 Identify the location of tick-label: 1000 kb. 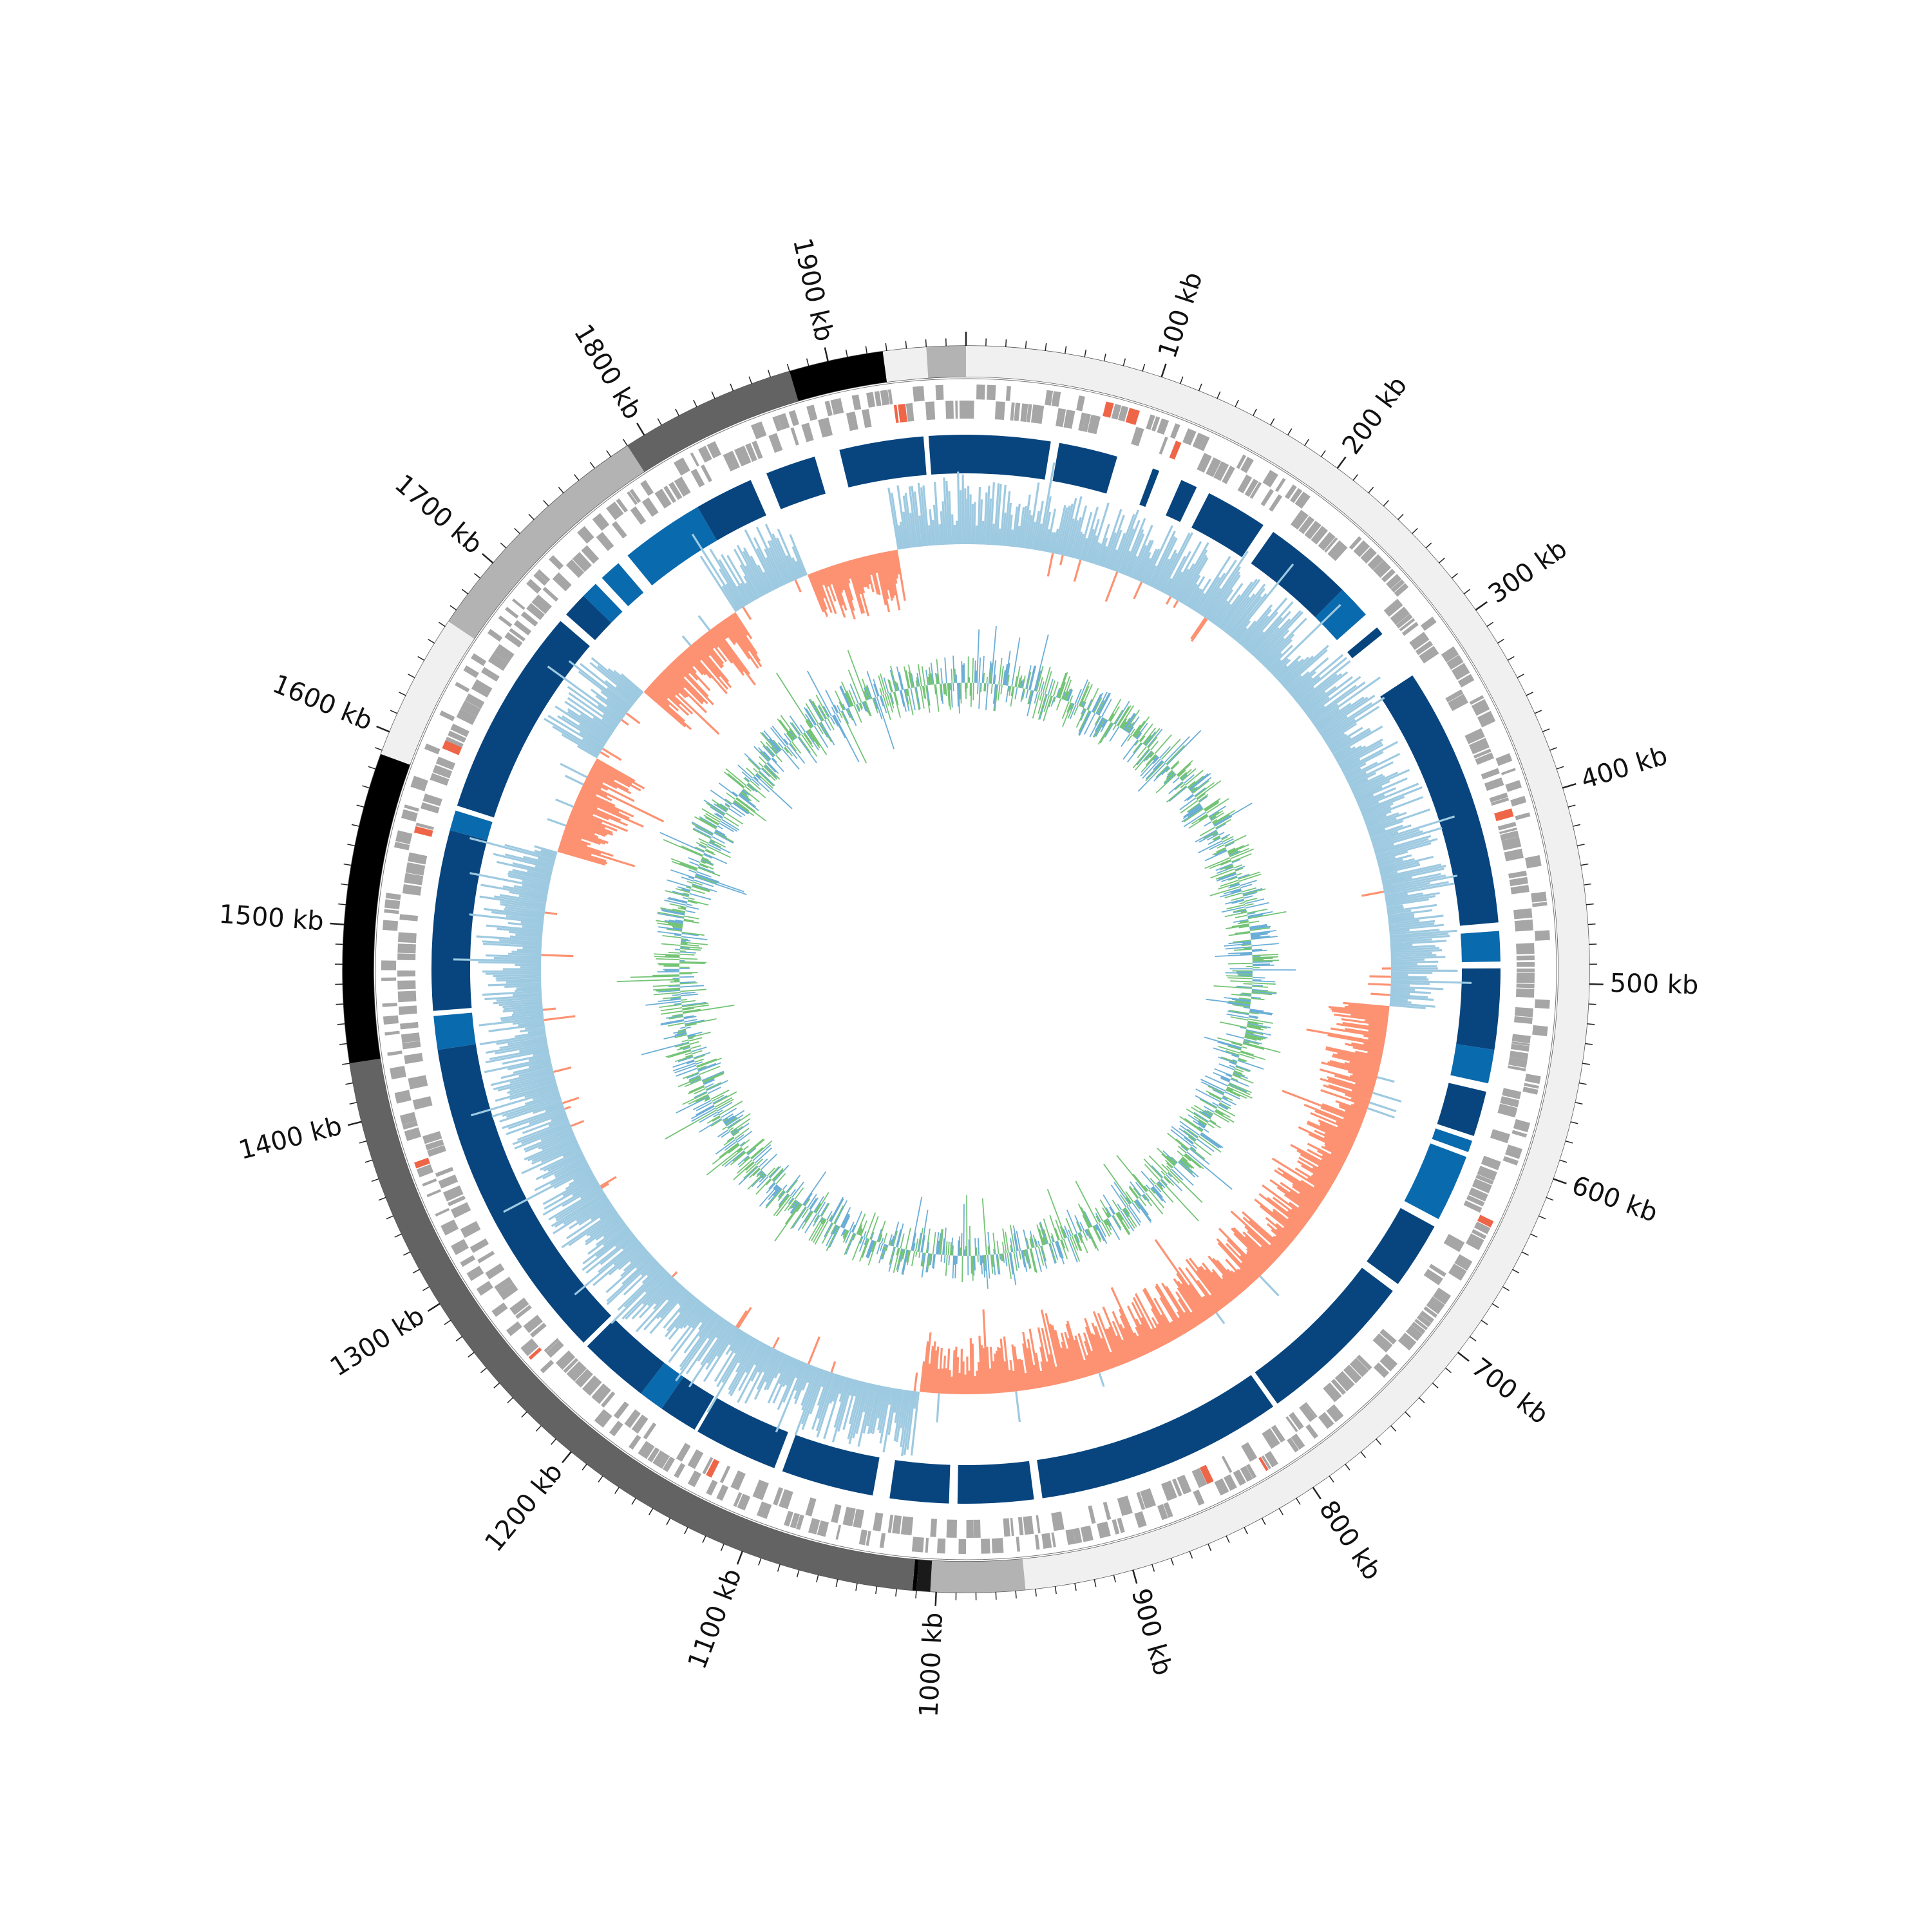
(932, 1665).